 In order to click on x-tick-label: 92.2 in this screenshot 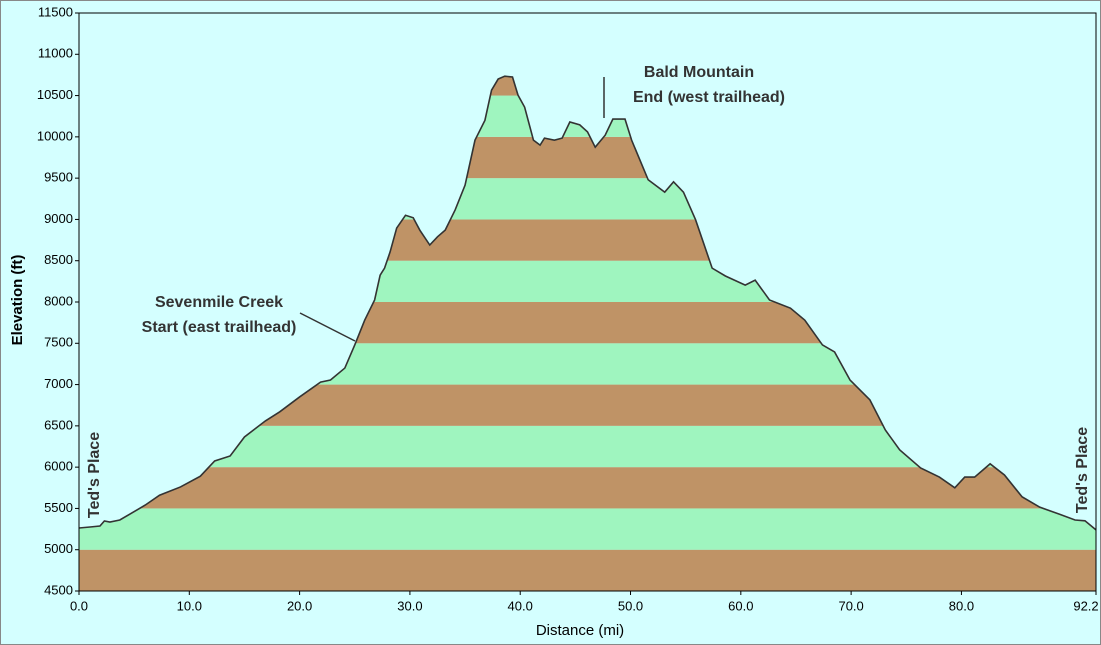, I will do `click(1085, 605)`.